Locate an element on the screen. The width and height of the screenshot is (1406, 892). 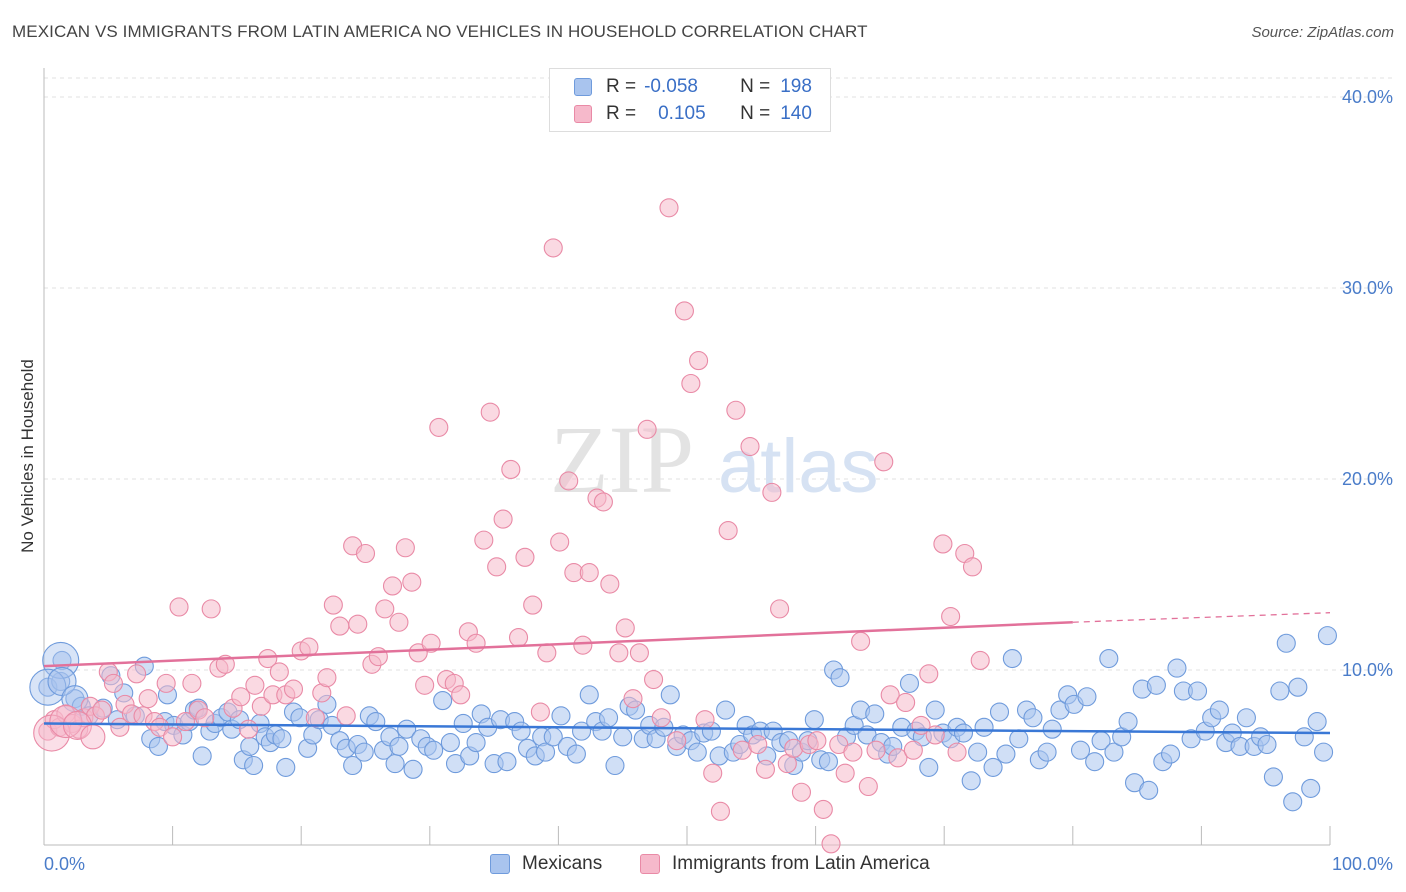
y-tick-label: 10.0% is located at coordinates (1367, 670).